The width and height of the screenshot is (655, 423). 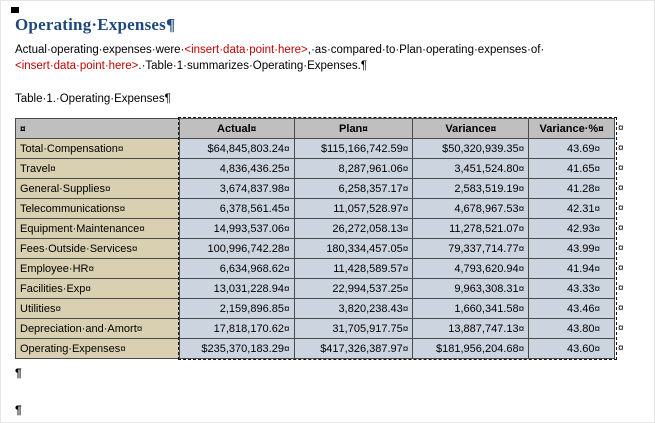 I want to click on variance-pct-cell: 41.28¤, so click(x=572, y=188).